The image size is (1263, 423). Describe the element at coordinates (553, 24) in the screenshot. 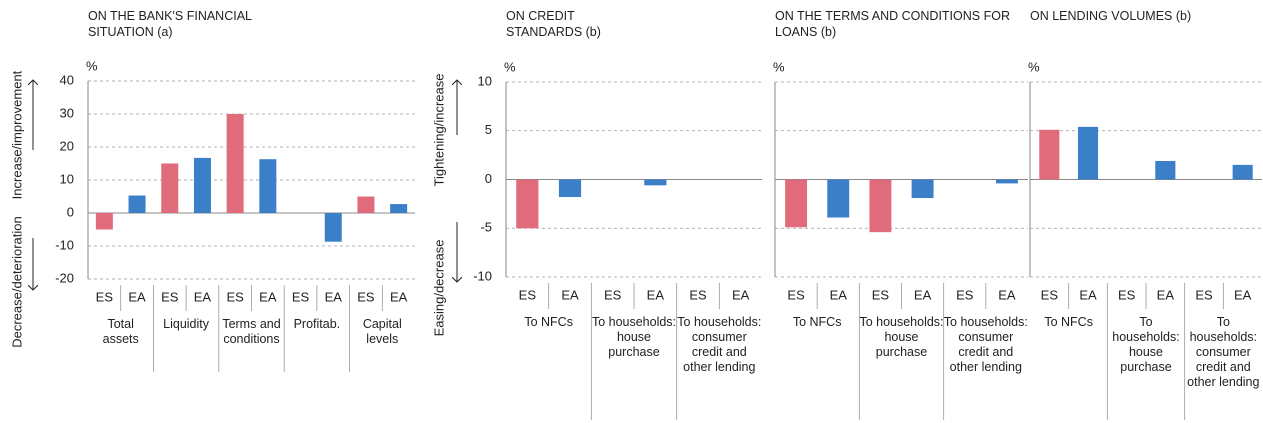

I see `panel-title: ON CREDIT STANDARDS (b)` at that location.